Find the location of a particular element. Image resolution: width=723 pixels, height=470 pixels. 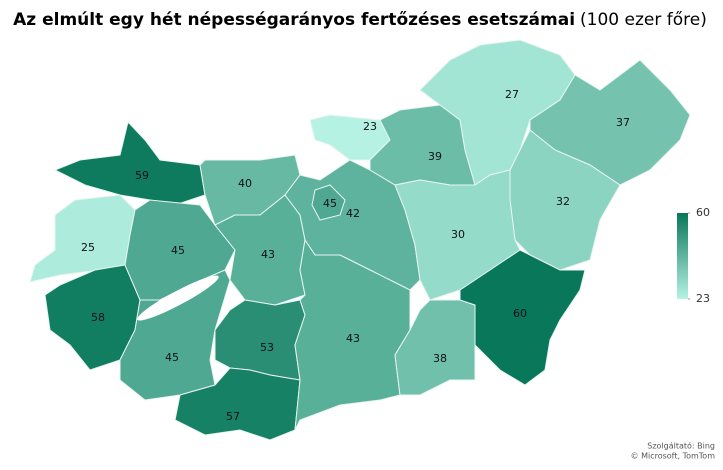

attribution: Szolgáltató: Bing is located at coordinates (681, 446).